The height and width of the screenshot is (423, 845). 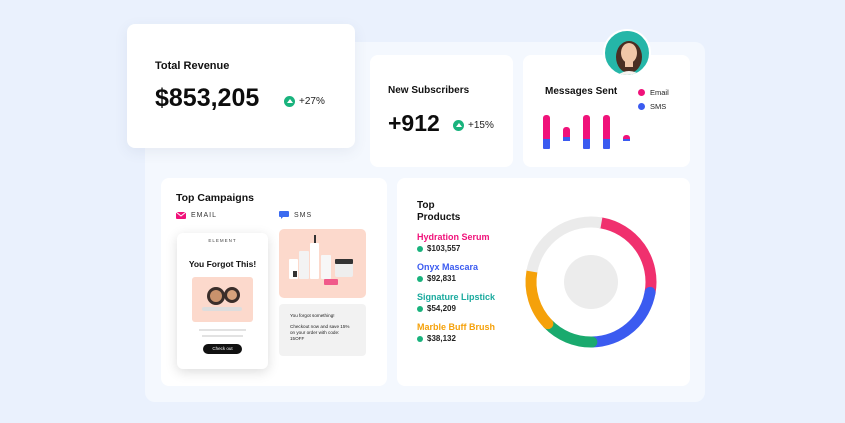 I want to click on email-brand: ELEMENT, so click(x=222, y=240).